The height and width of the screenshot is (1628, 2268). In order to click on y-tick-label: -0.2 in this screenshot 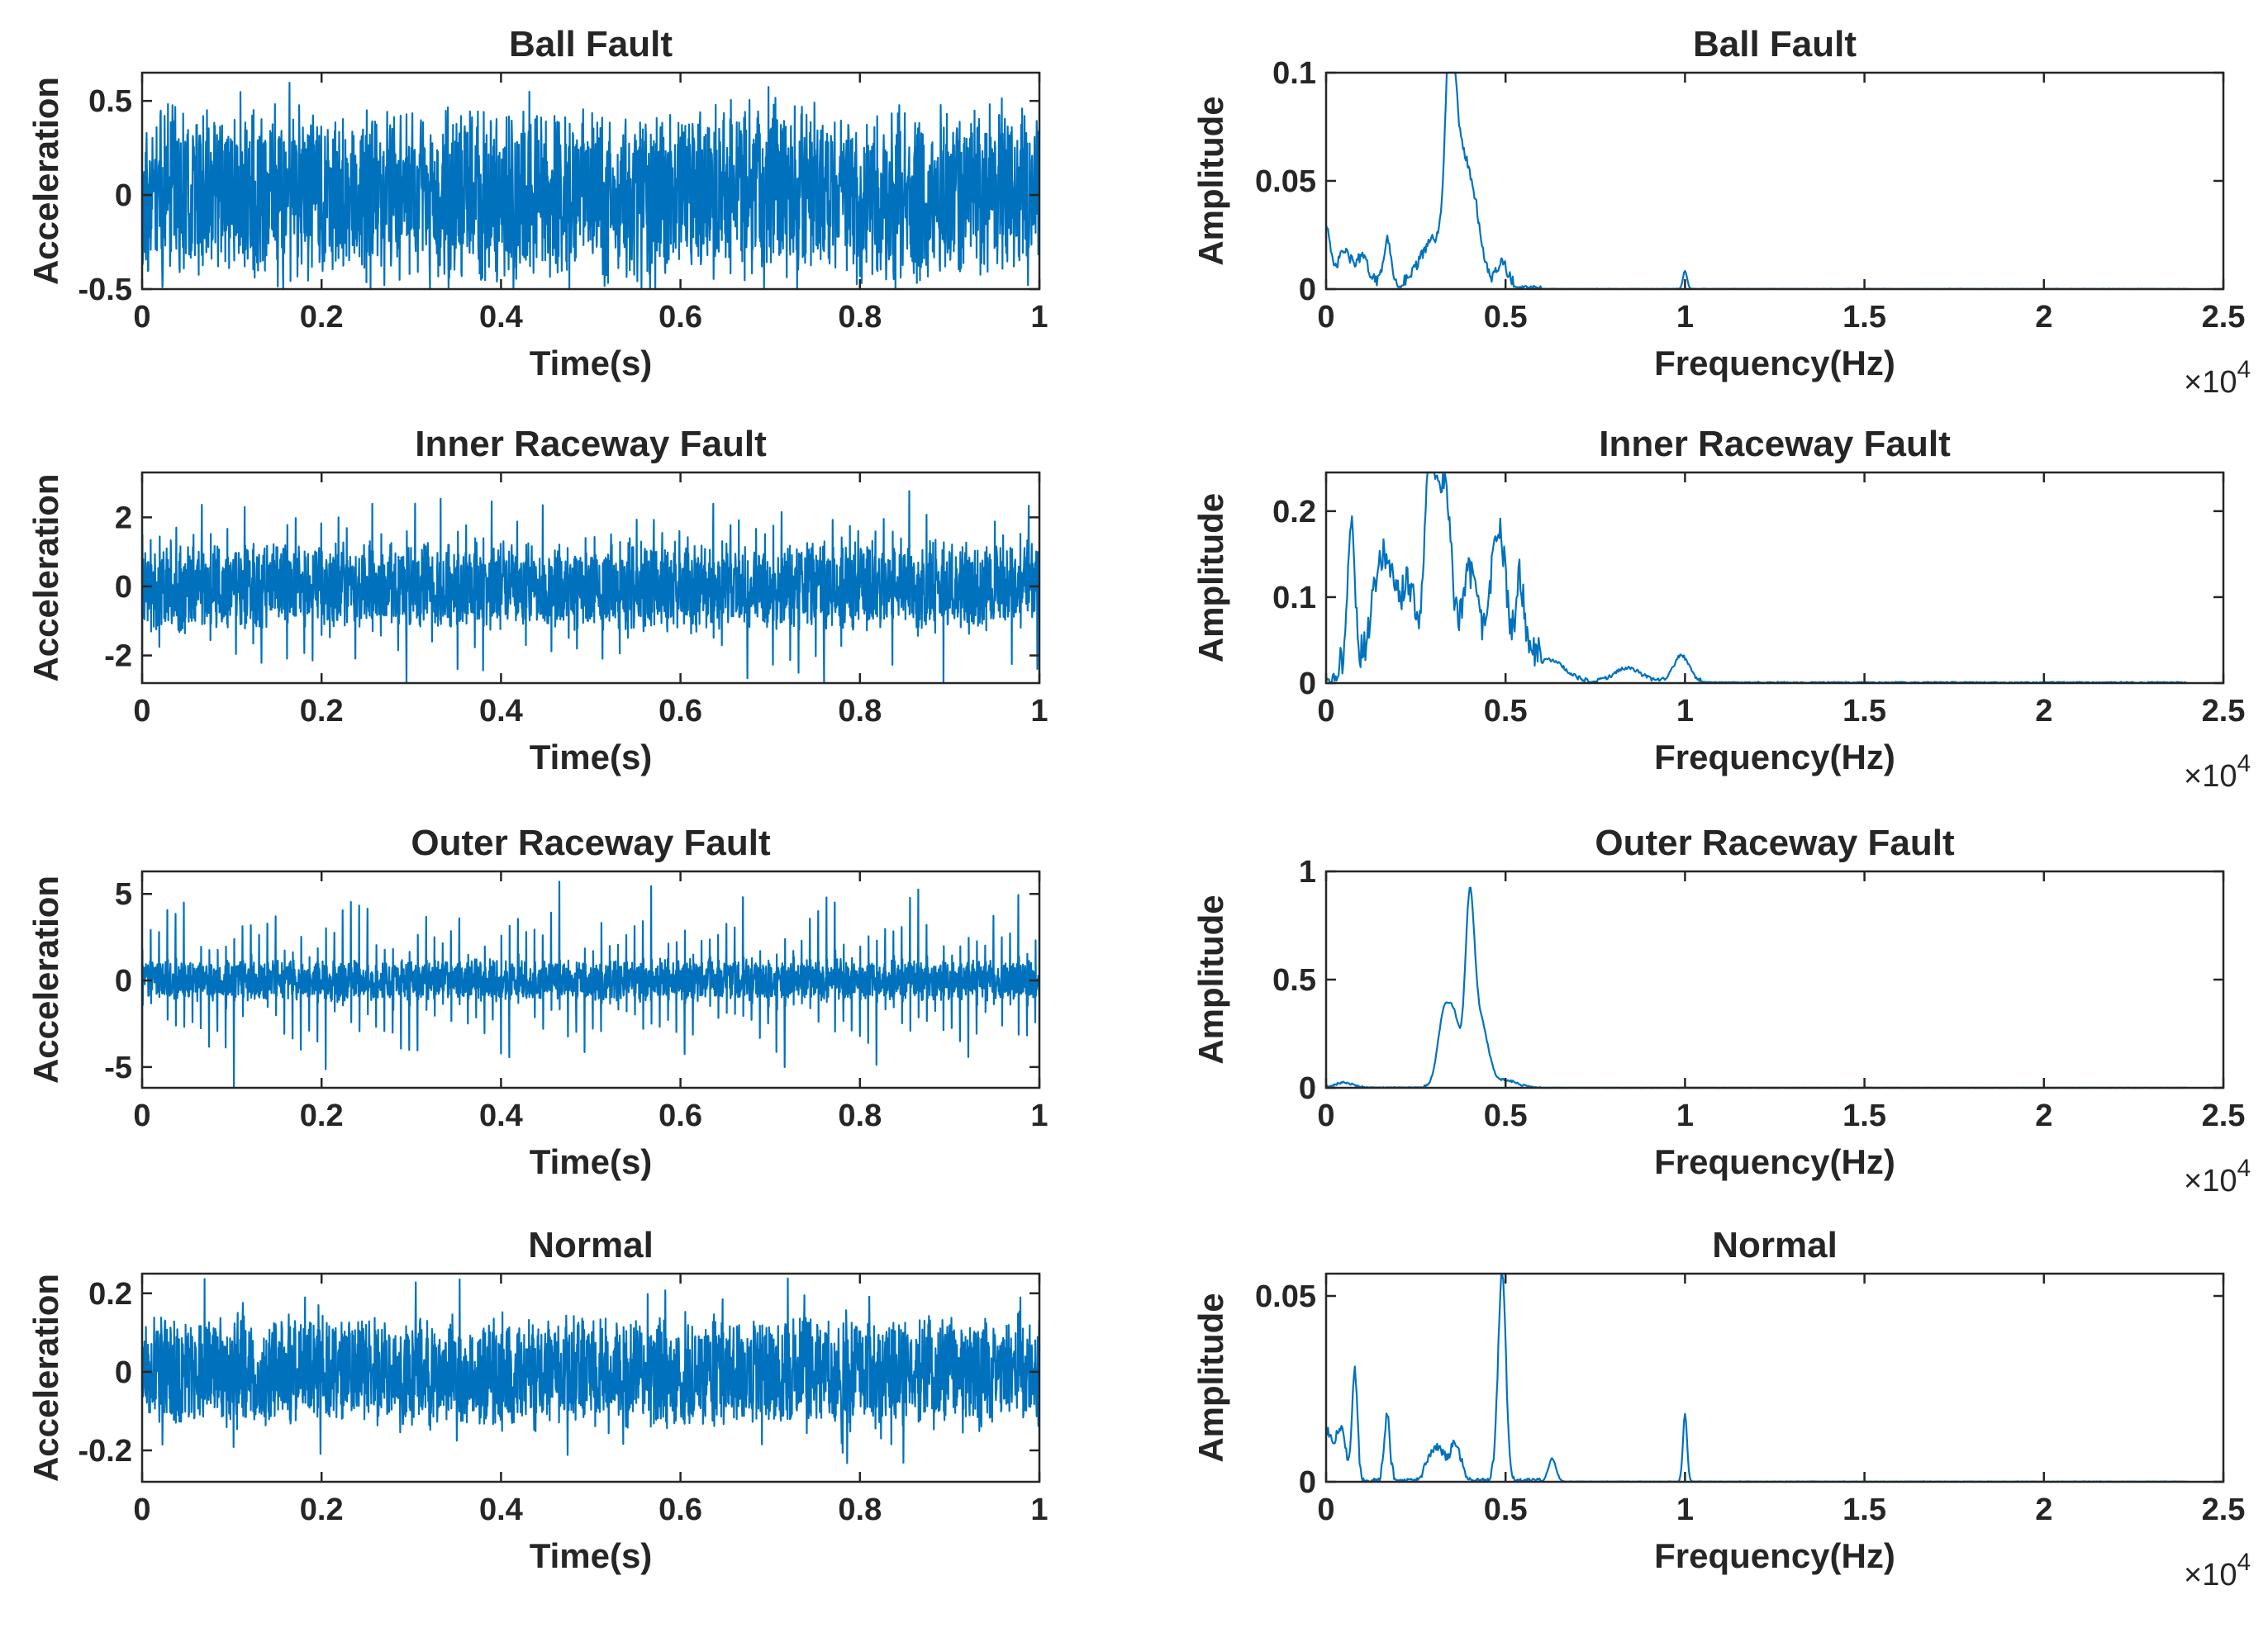, I will do `click(105, 1451)`.